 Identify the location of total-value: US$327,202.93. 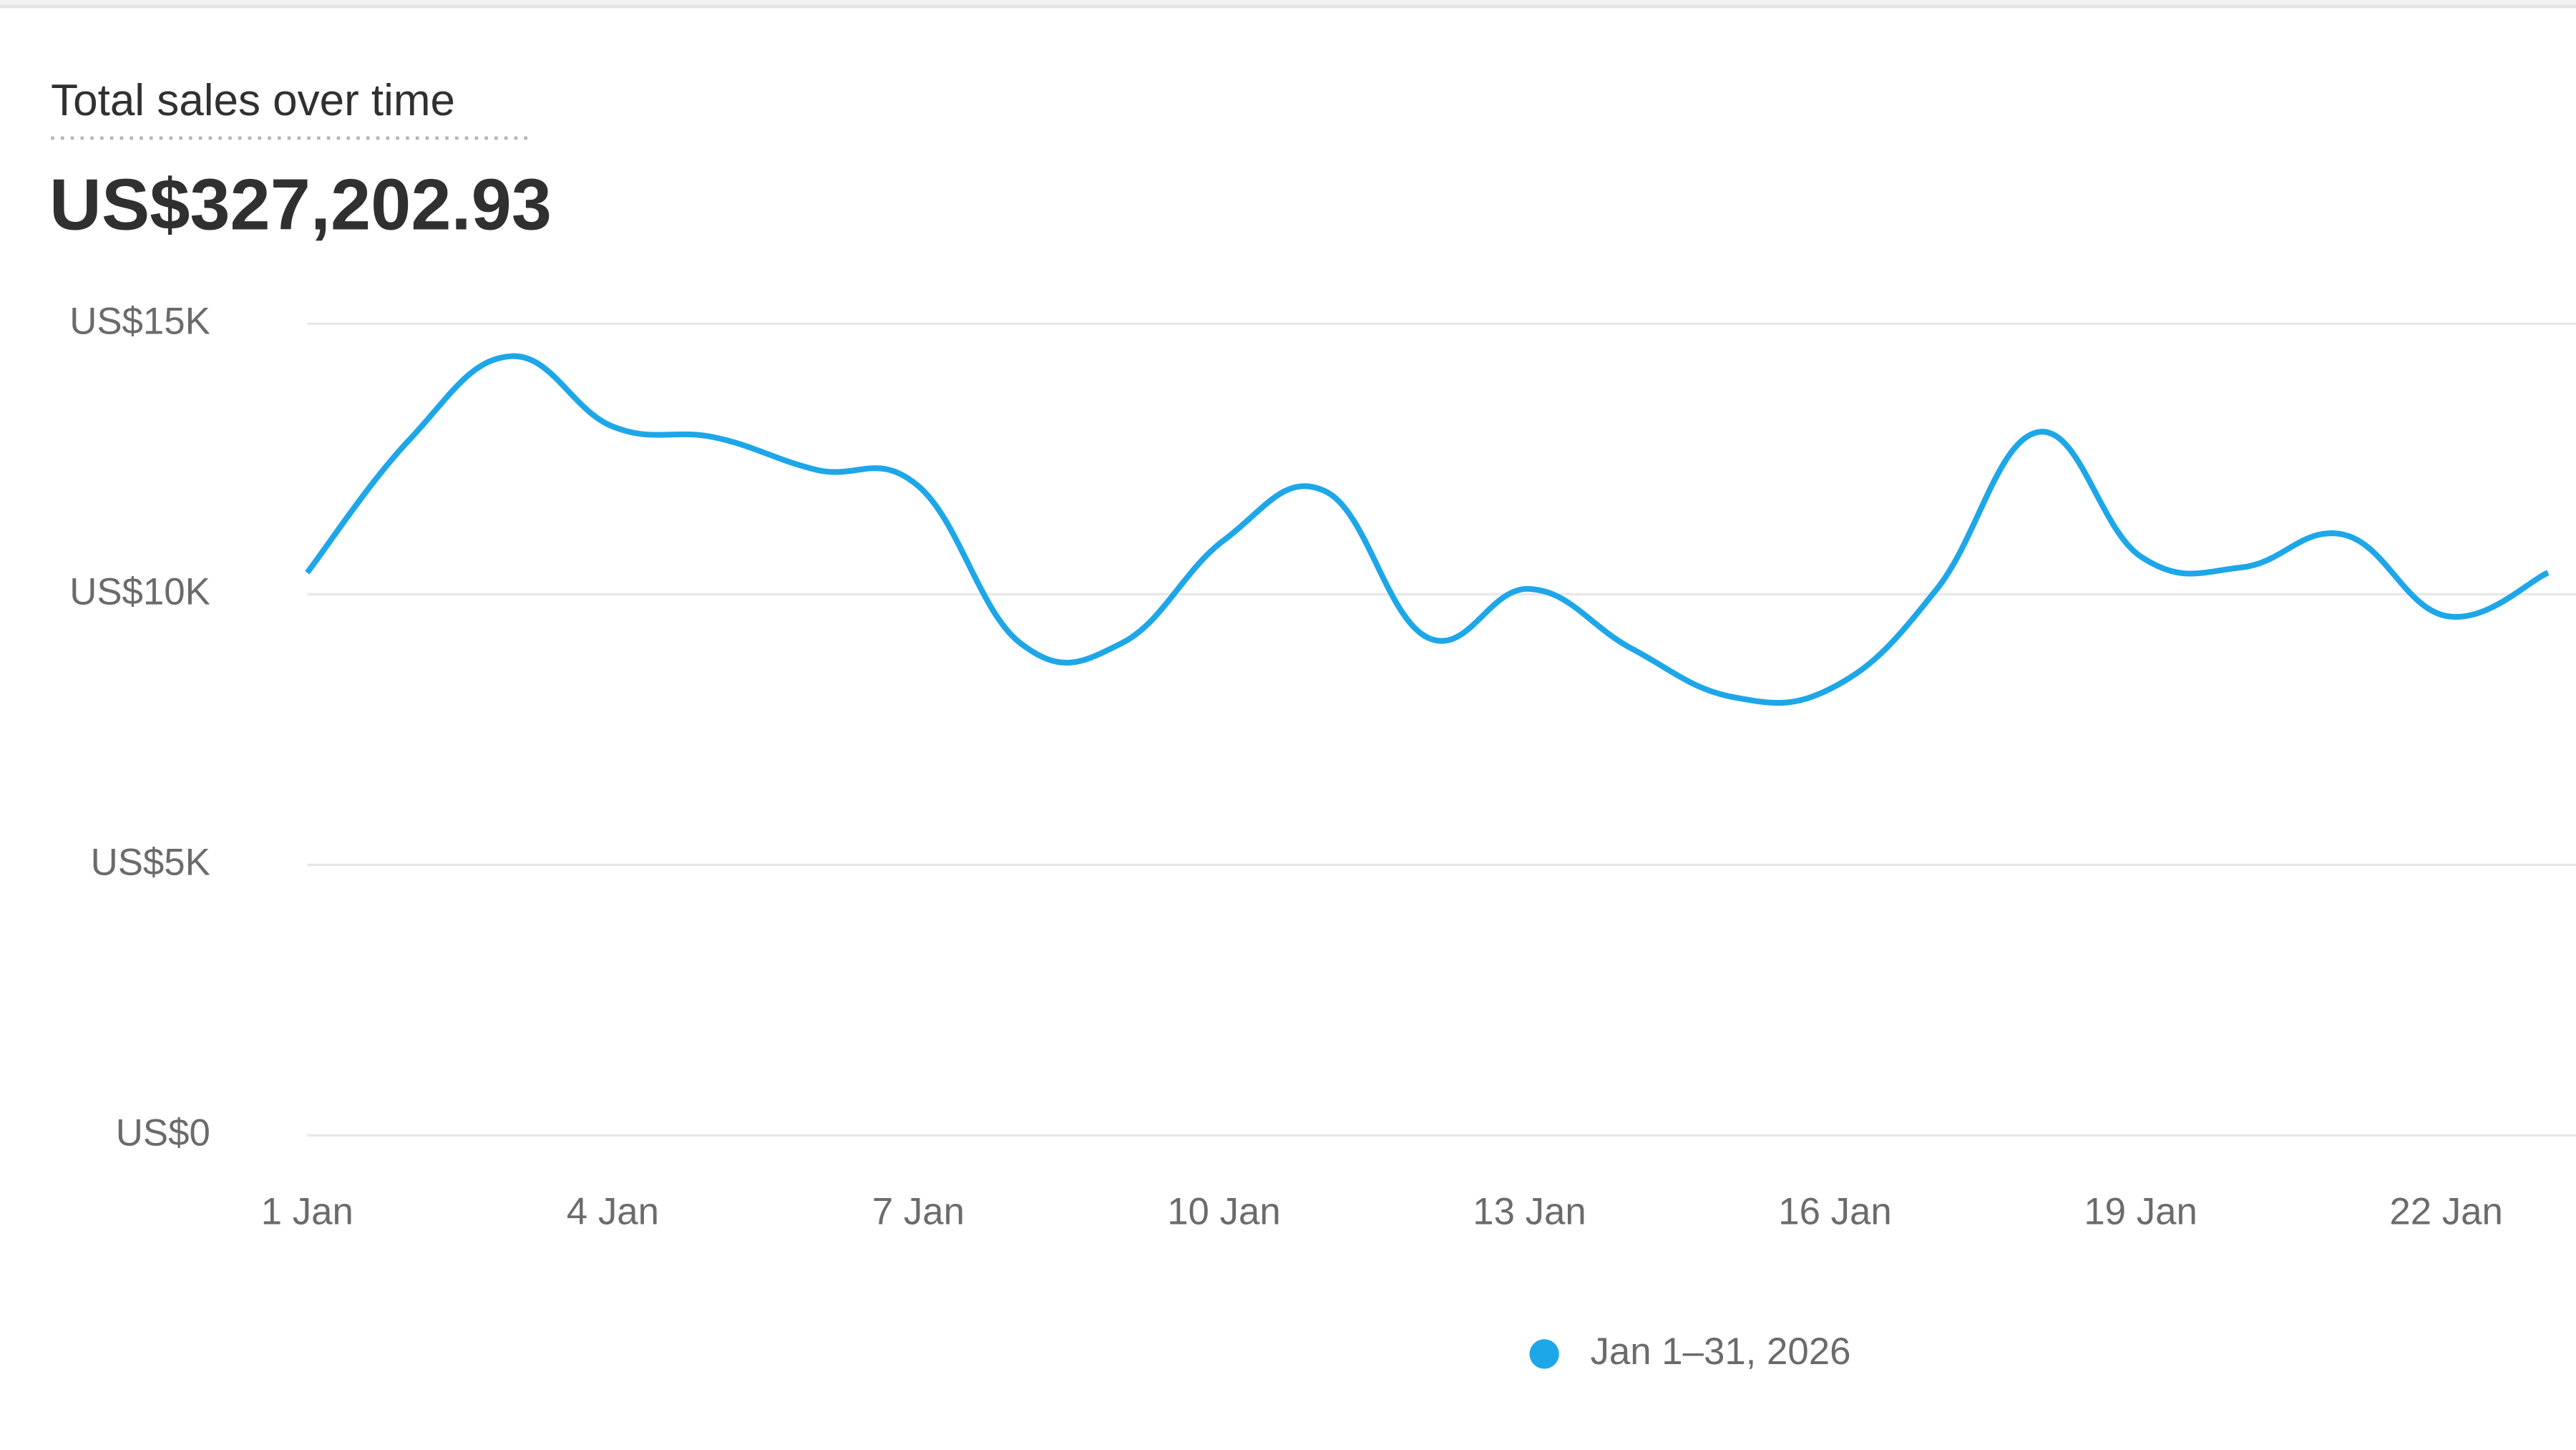
(300, 205).